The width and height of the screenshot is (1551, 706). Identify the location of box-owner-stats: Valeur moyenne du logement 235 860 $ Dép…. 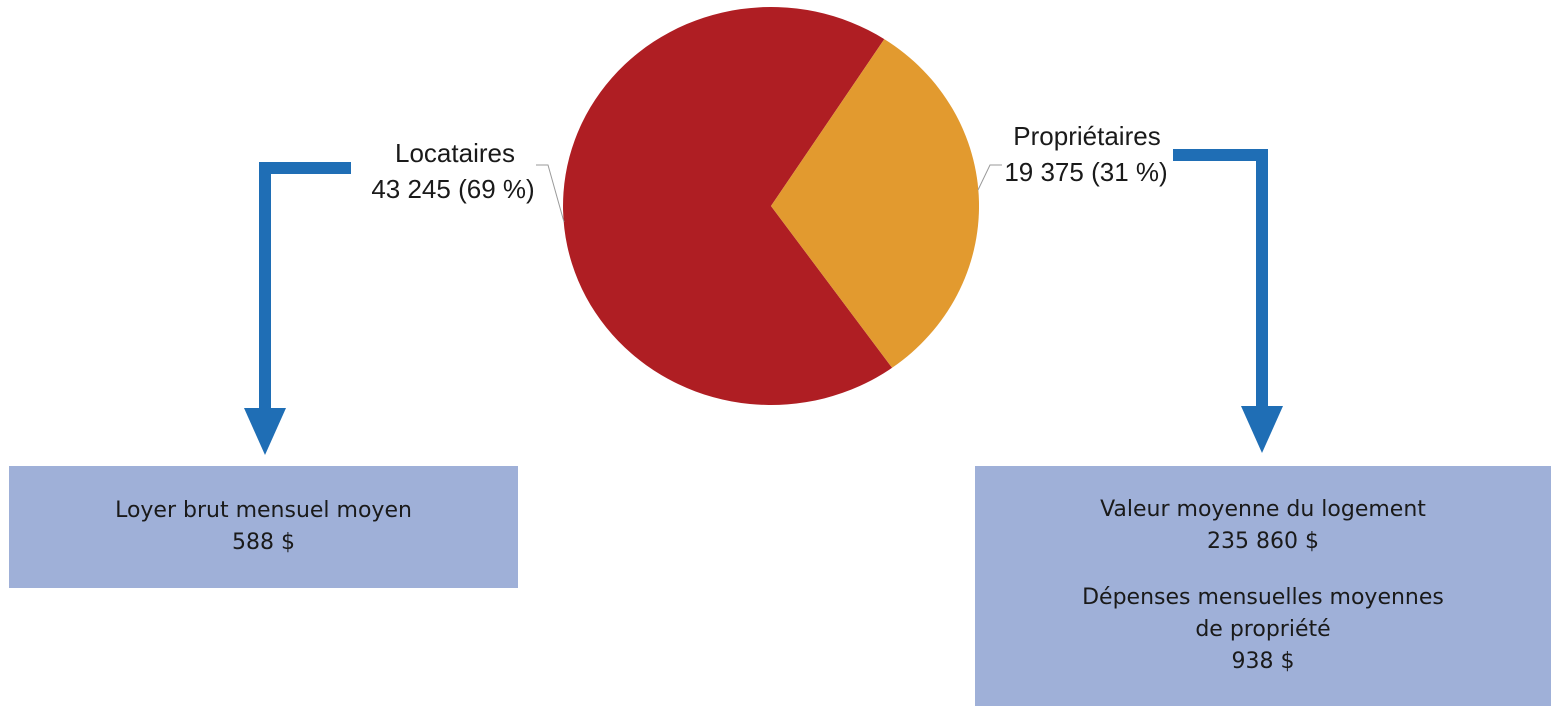
(1263, 586).